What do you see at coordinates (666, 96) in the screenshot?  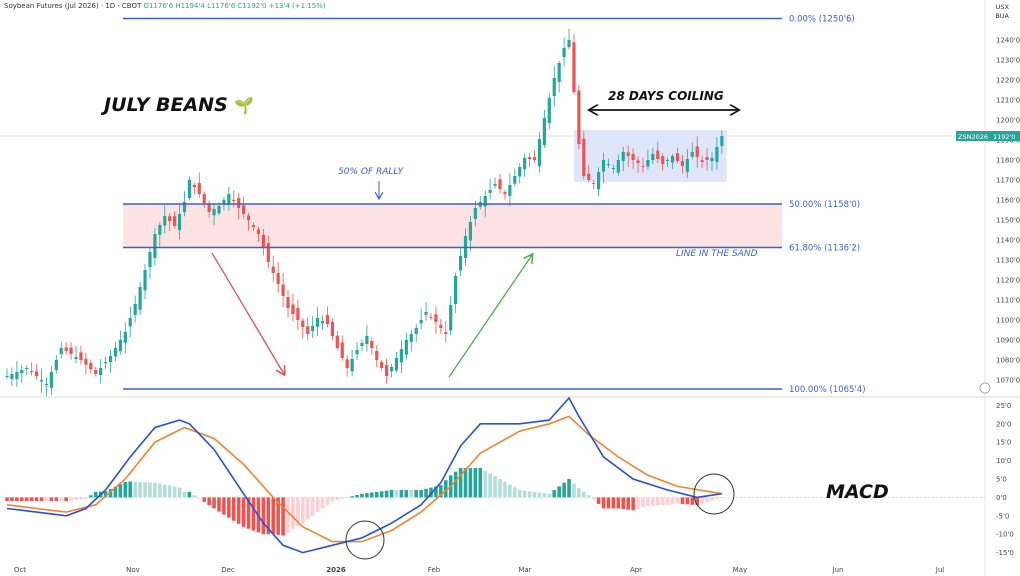 I see `coiling-annotation: 28 DAYS COILING` at bounding box center [666, 96].